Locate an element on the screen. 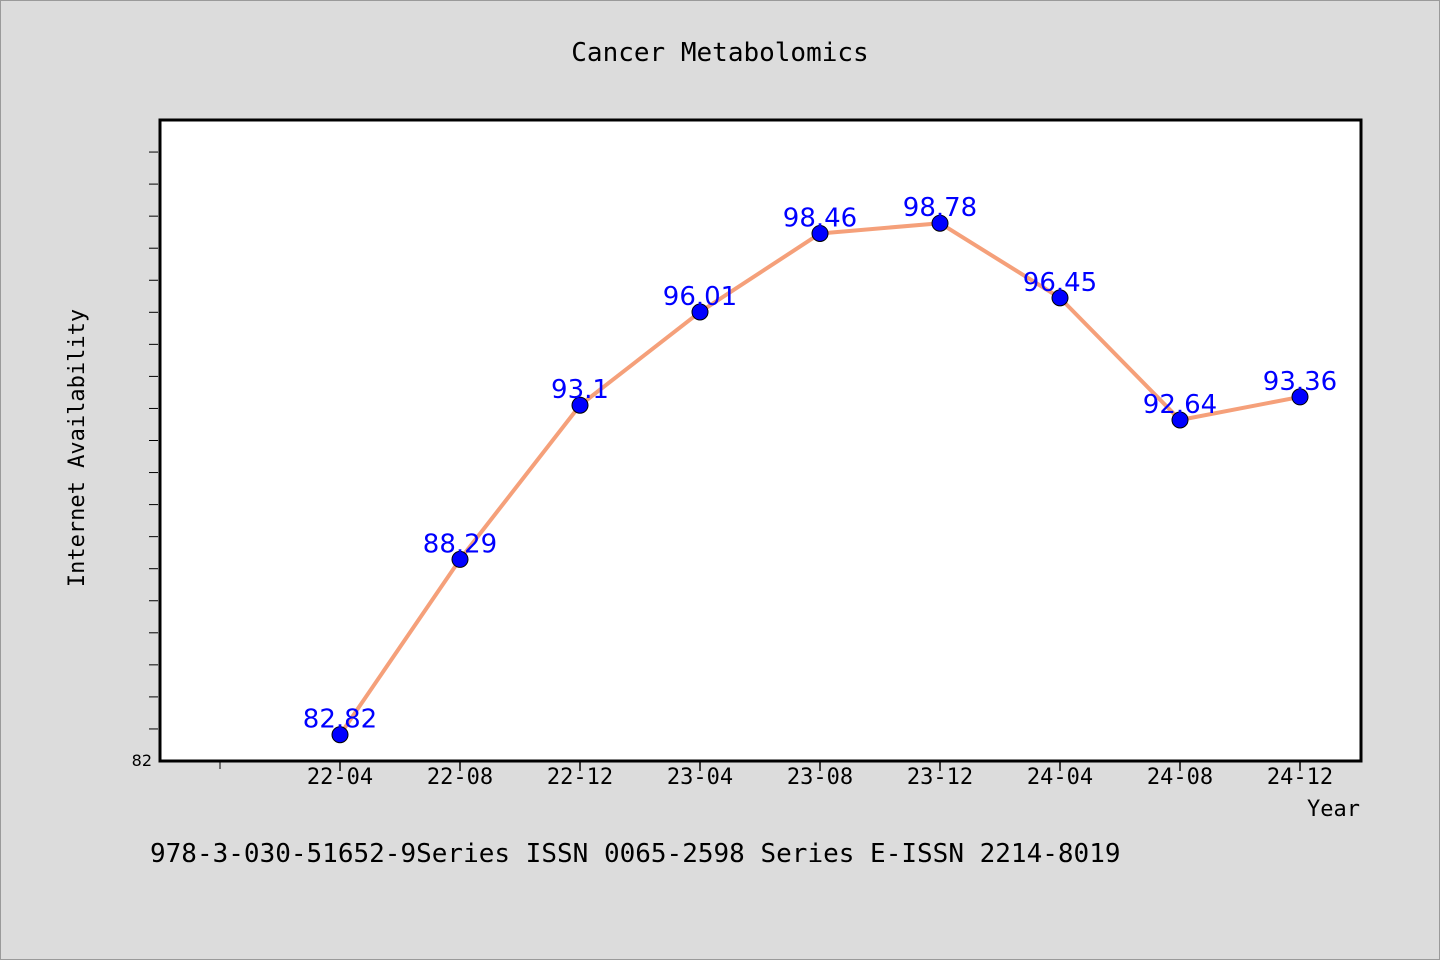 Image resolution: width=1440 pixels, height=960 pixels. x-tick-label: 24-12 is located at coordinates (1300, 777).